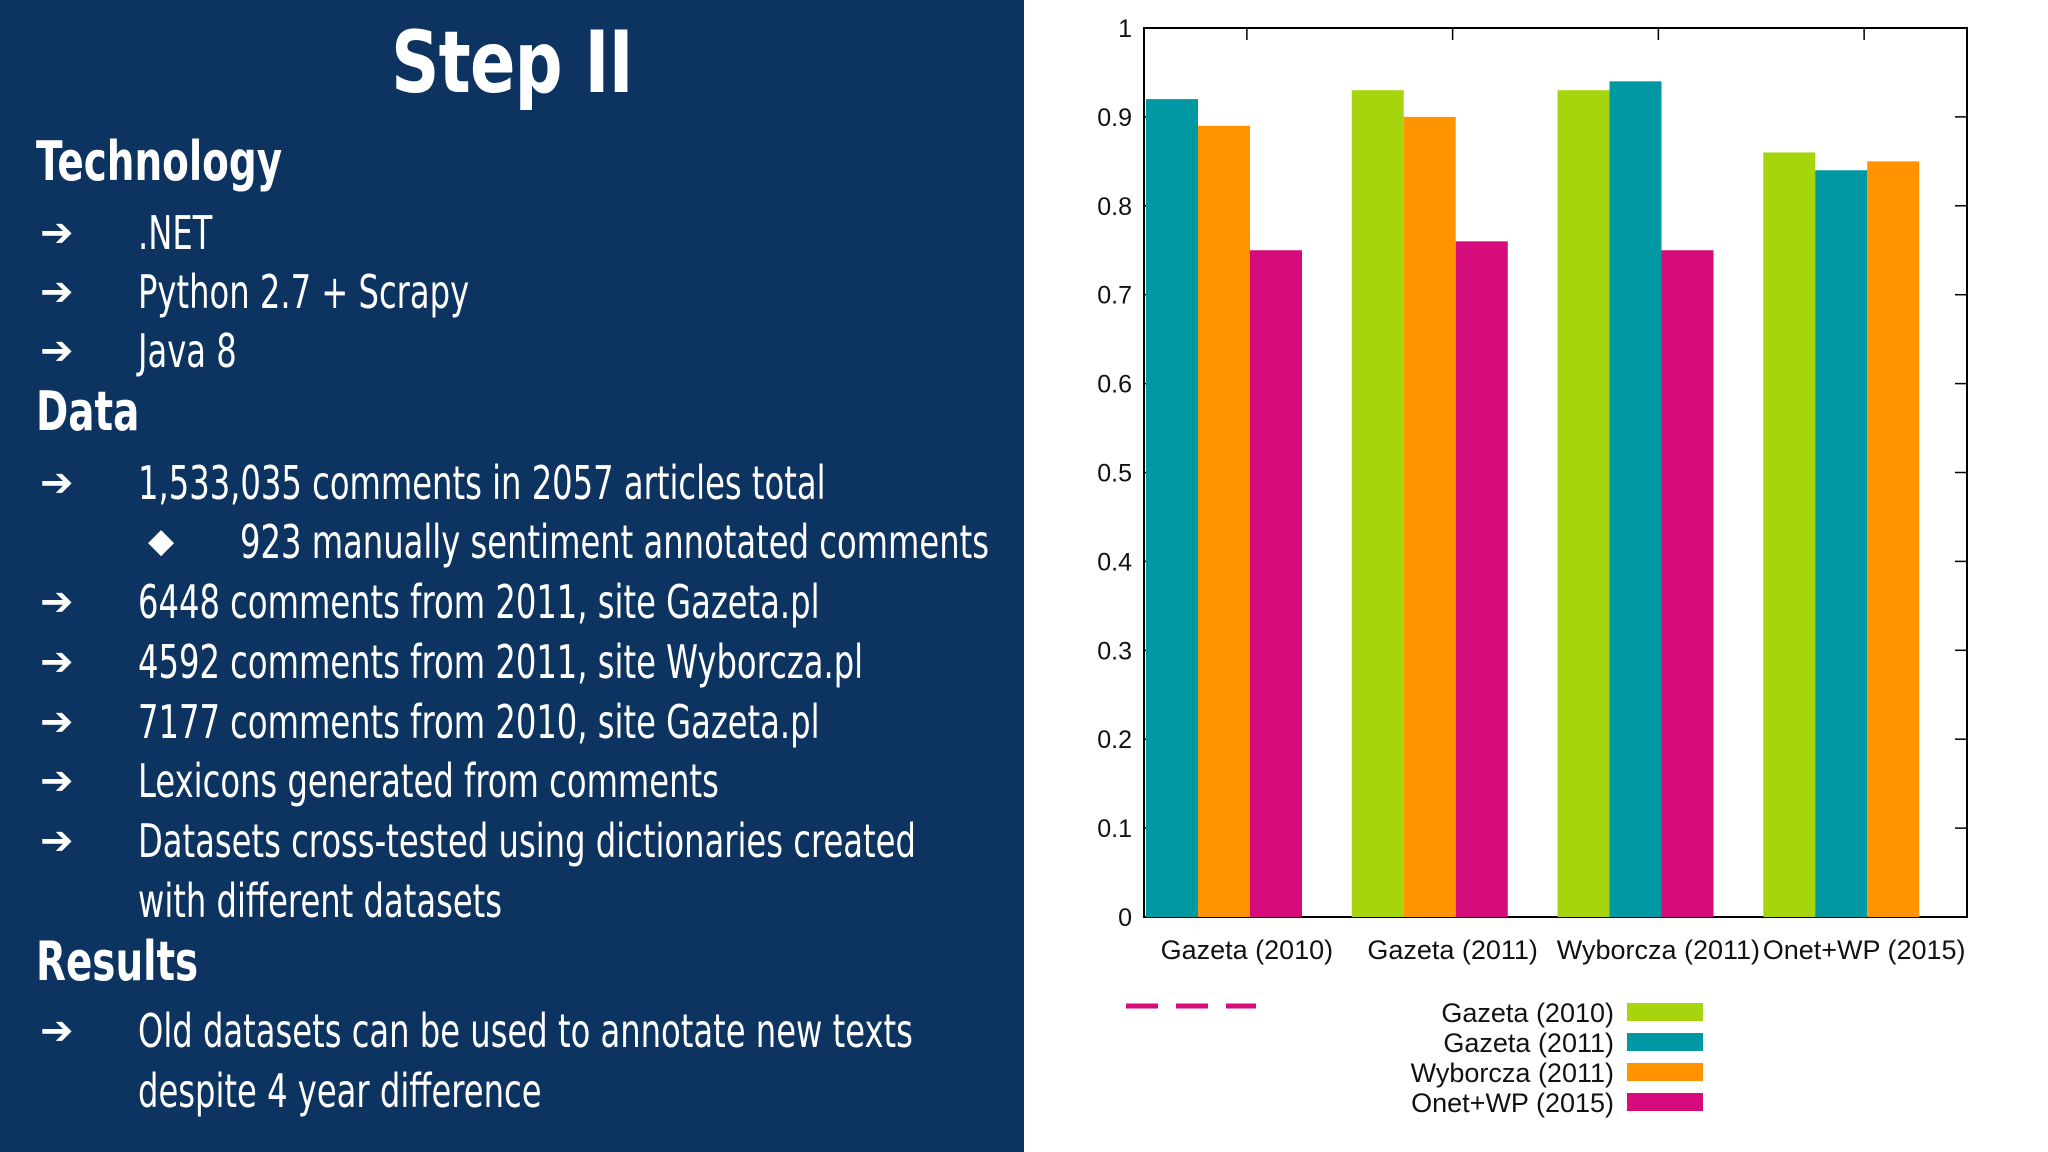 Image resolution: width=2048 pixels, height=1152 pixels. Describe the element at coordinates (479, 602) in the screenshot. I see `data-item: 6448 comments from 2011, site Gazeta.pl` at that location.